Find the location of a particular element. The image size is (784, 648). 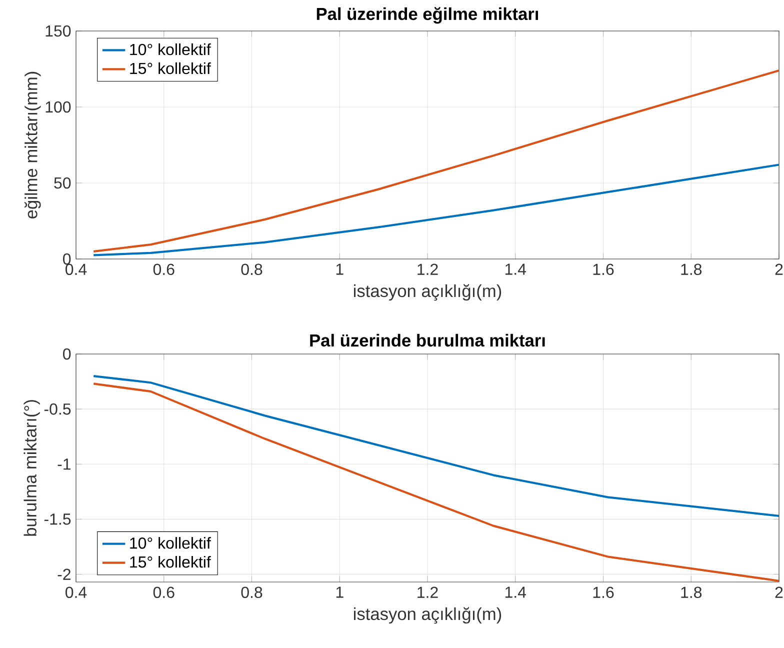

chart-title: Pal üzerinde burulma miktarı is located at coordinates (427, 340).